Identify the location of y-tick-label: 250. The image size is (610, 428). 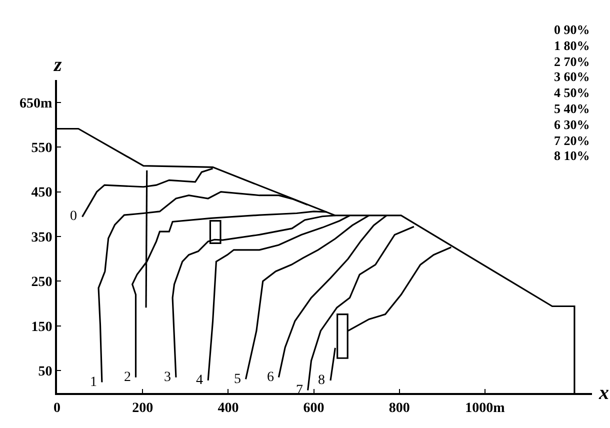
(41, 282).